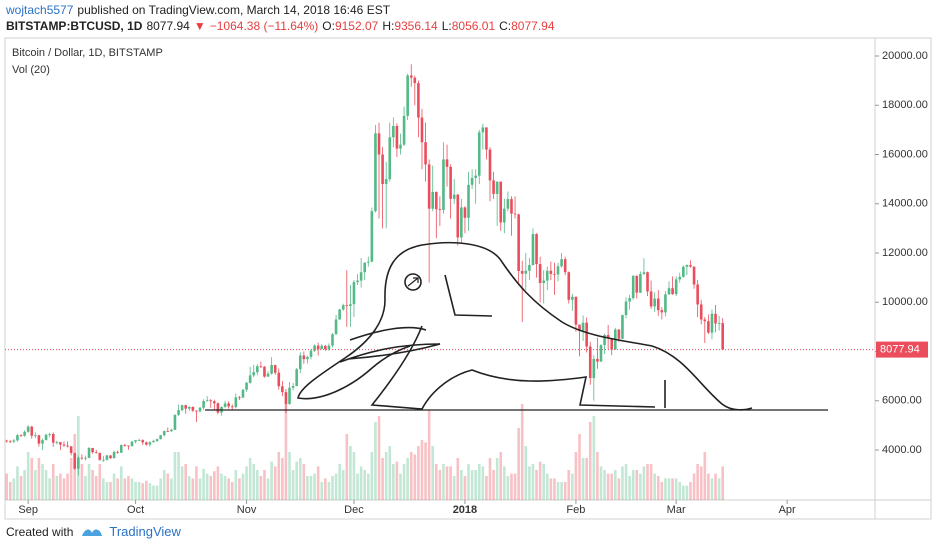 The width and height of the screenshot is (932, 550). What do you see at coordinates (354, 510) in the screenshot?
I see `x-tick-label: Dec` at bounding box center [354, 510].